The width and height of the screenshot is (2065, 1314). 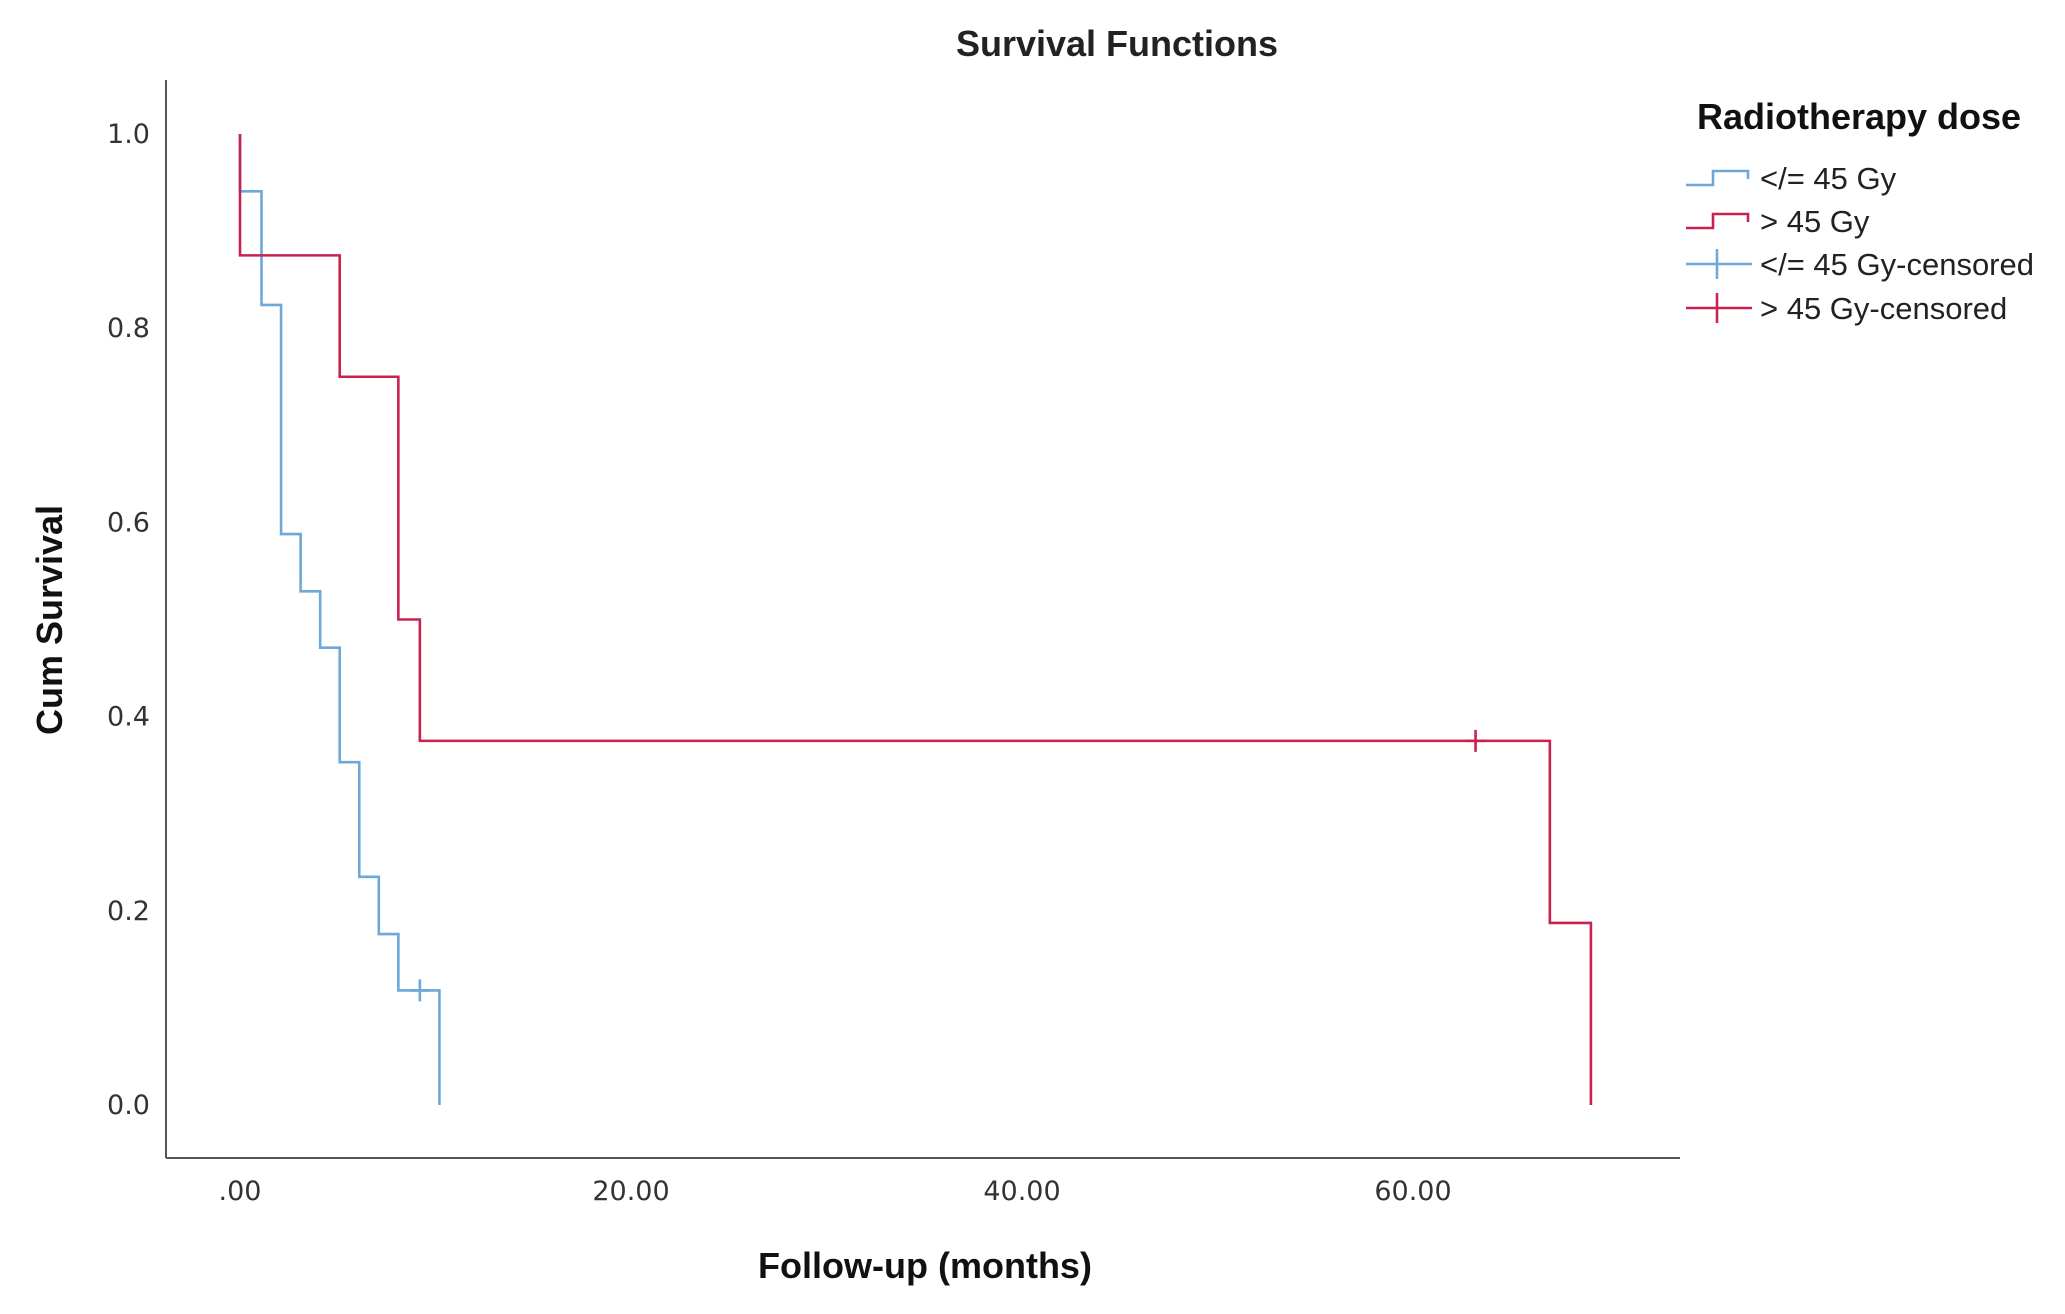 I want to click on y-axis-label: Cum Survival, so click(x=49, y=620).